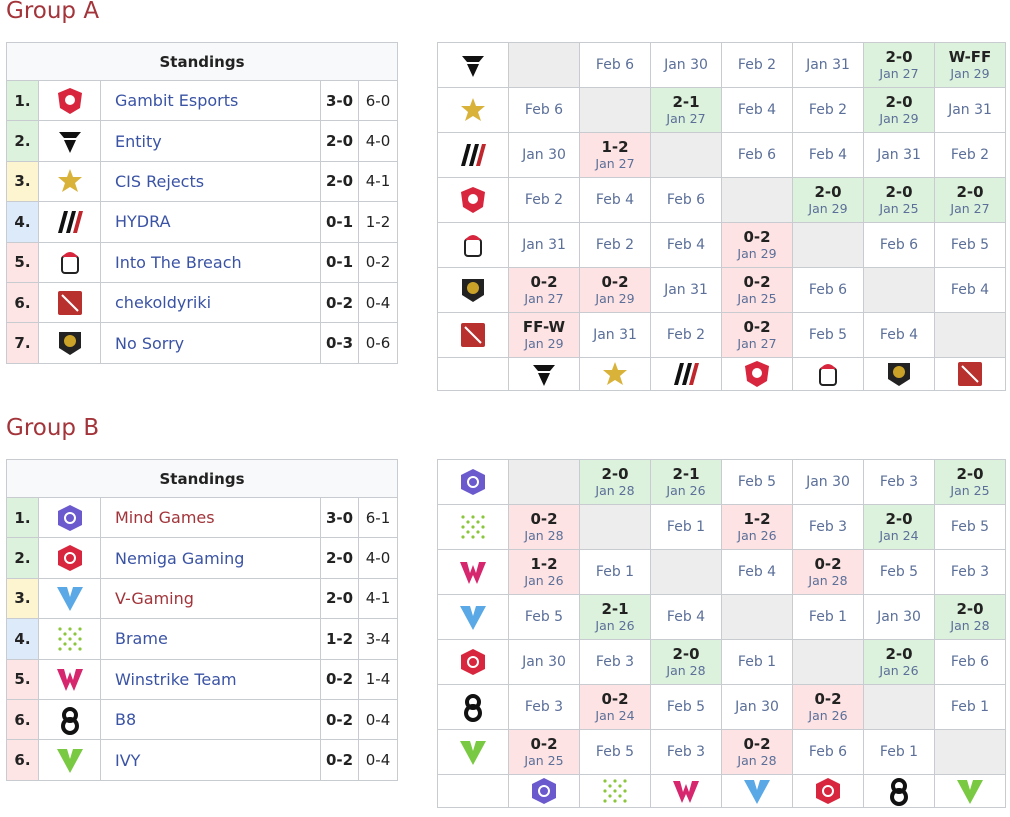 The height and width of the screenshot is (817, 1010). I want to click on match-cell: Jan 31, so click(615, 335).